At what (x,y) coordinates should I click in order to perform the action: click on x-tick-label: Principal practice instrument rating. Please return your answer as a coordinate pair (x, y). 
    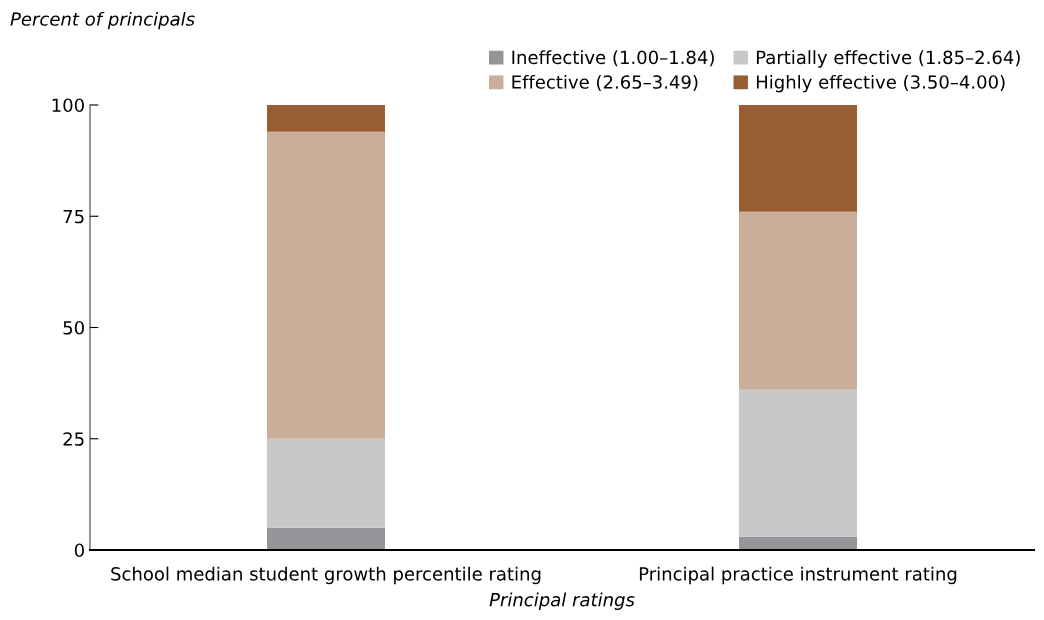
    Looking at the image, I should click on (798, 575).